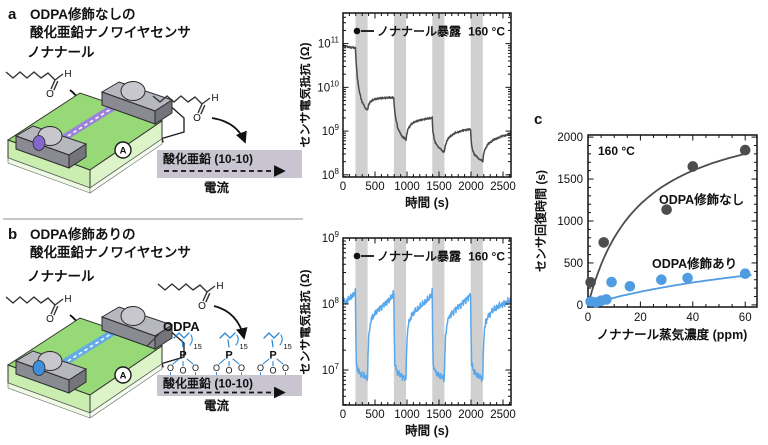 Image resolution: width=768 pixels, height=445 pixels. Describe the element at coordinates (672, 334) in the screenshot. I see `x-axis-label: ノナナール蒸気濃度 (ppm)` at that location.